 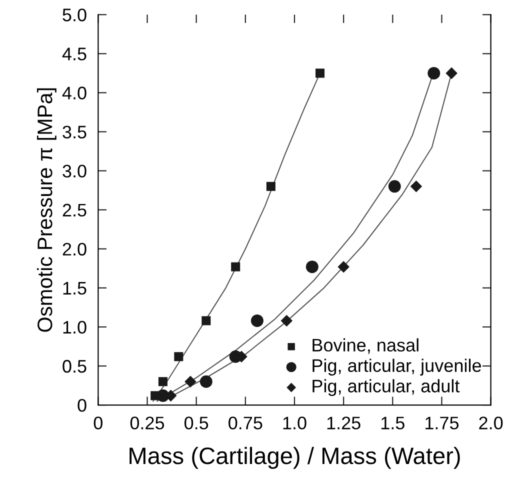 I want to click on x-tick-label: 1.25, so click(x=343, y=423).